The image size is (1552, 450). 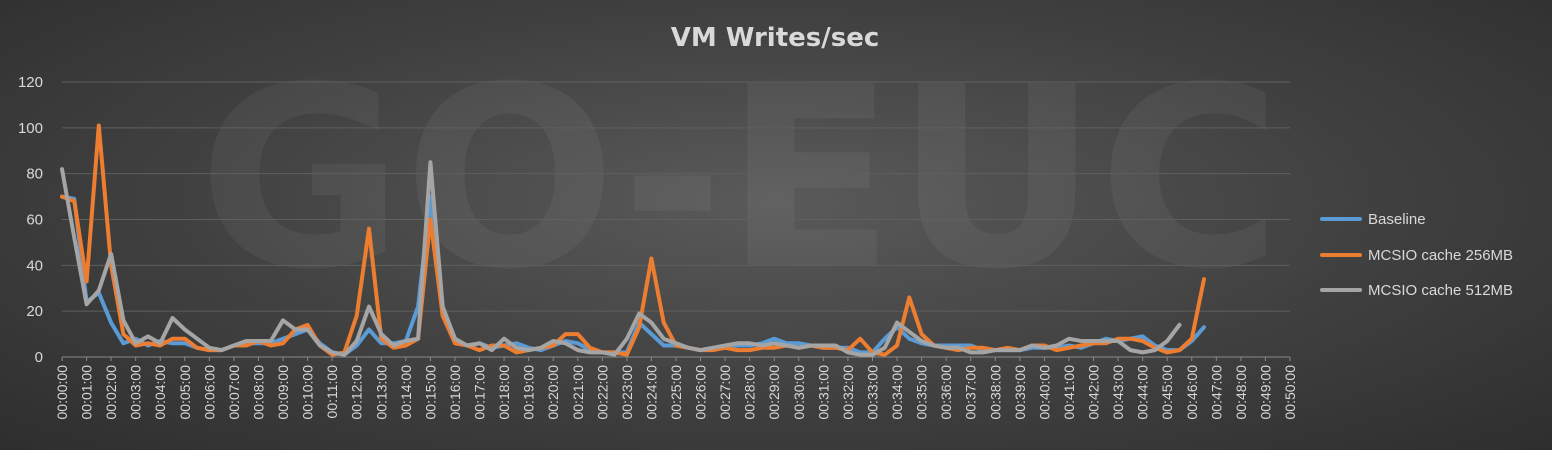 What do you see at coordinates (39, 357) in the screenshot?
I see `y-tick-label: 0` at bounding box center [39, 357].